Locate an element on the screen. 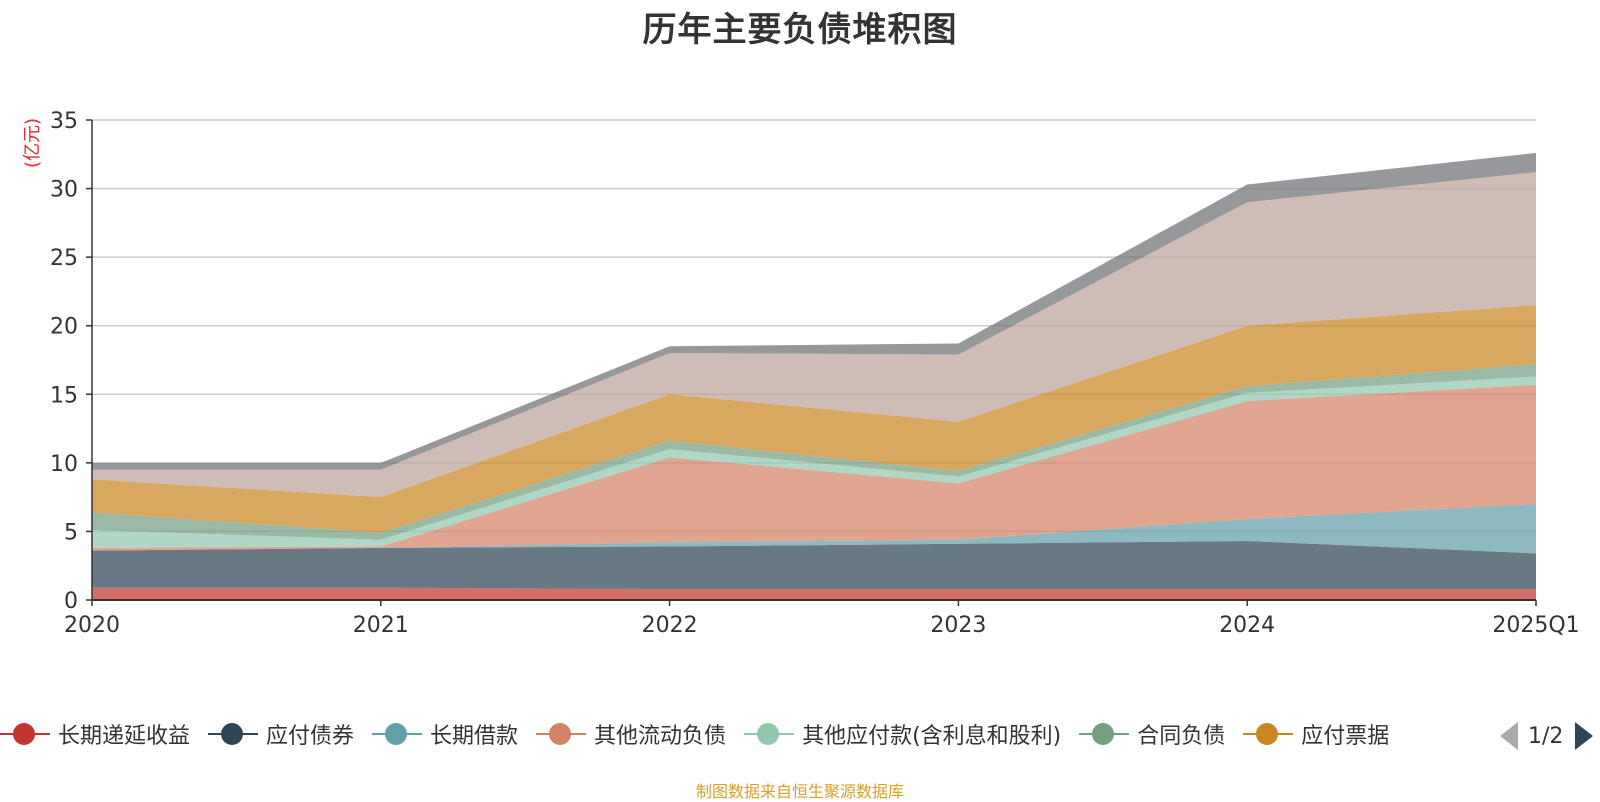 This screenshot has width=1600, height=802. area-应付债券 is located at coordinates (814, 565).